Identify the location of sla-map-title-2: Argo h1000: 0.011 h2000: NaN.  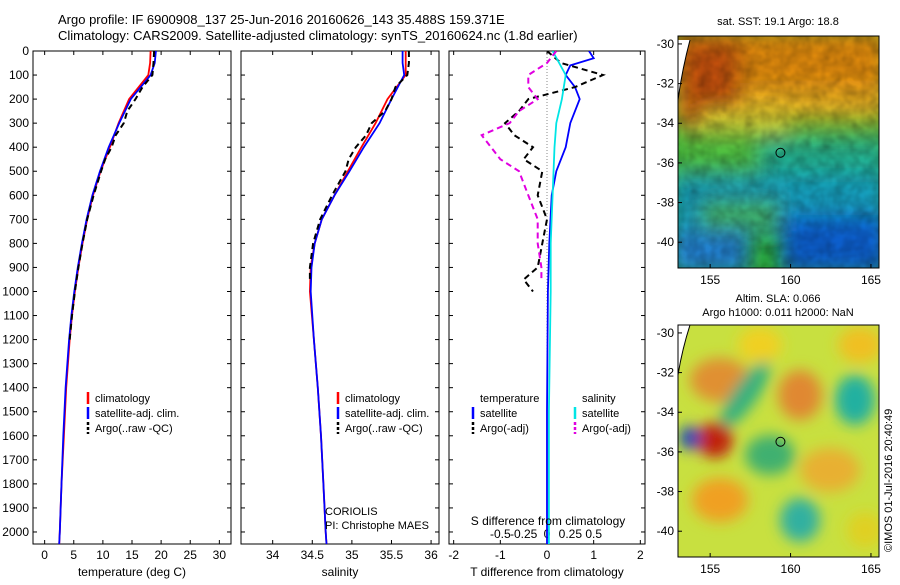
(778, 313).